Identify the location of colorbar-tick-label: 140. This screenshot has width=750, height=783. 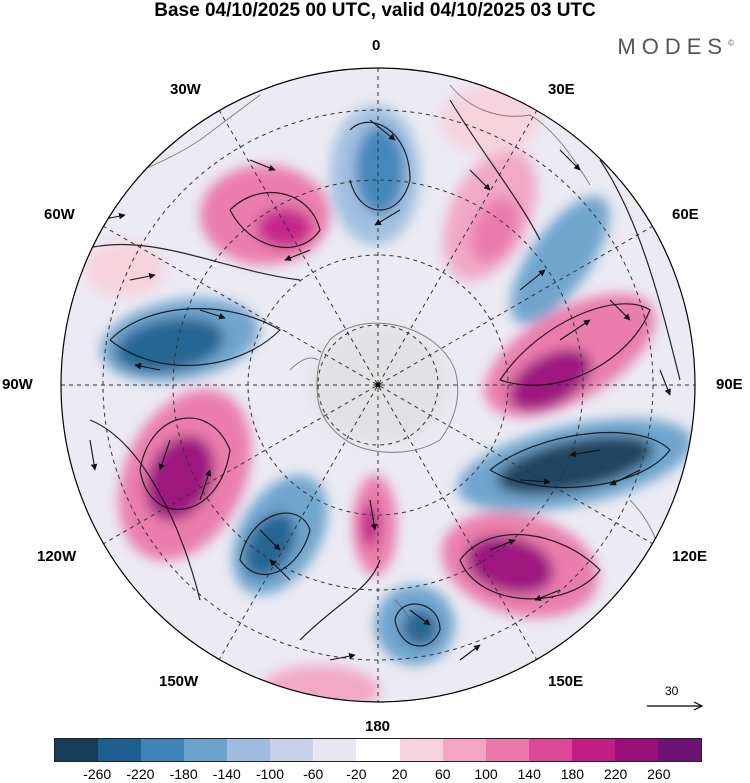
(529, 774).